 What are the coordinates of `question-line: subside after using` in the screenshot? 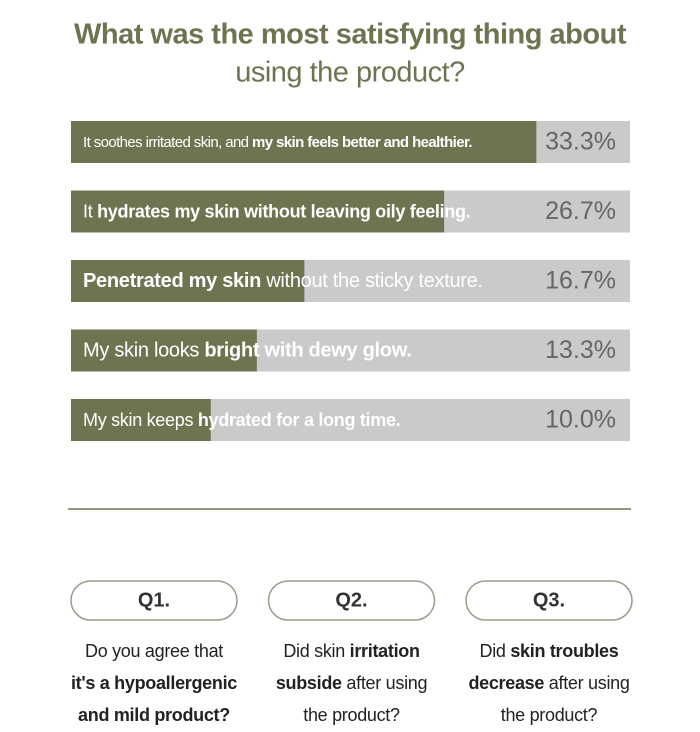 It's located at (351, 683).